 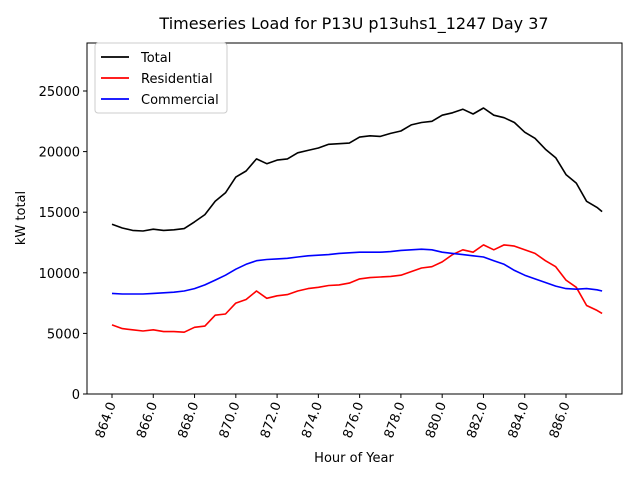 What do you see at coordinates (180, 100) in the screenshot?
I see `legend-label-commercial: Commercial` at bounding box center [180, 100].